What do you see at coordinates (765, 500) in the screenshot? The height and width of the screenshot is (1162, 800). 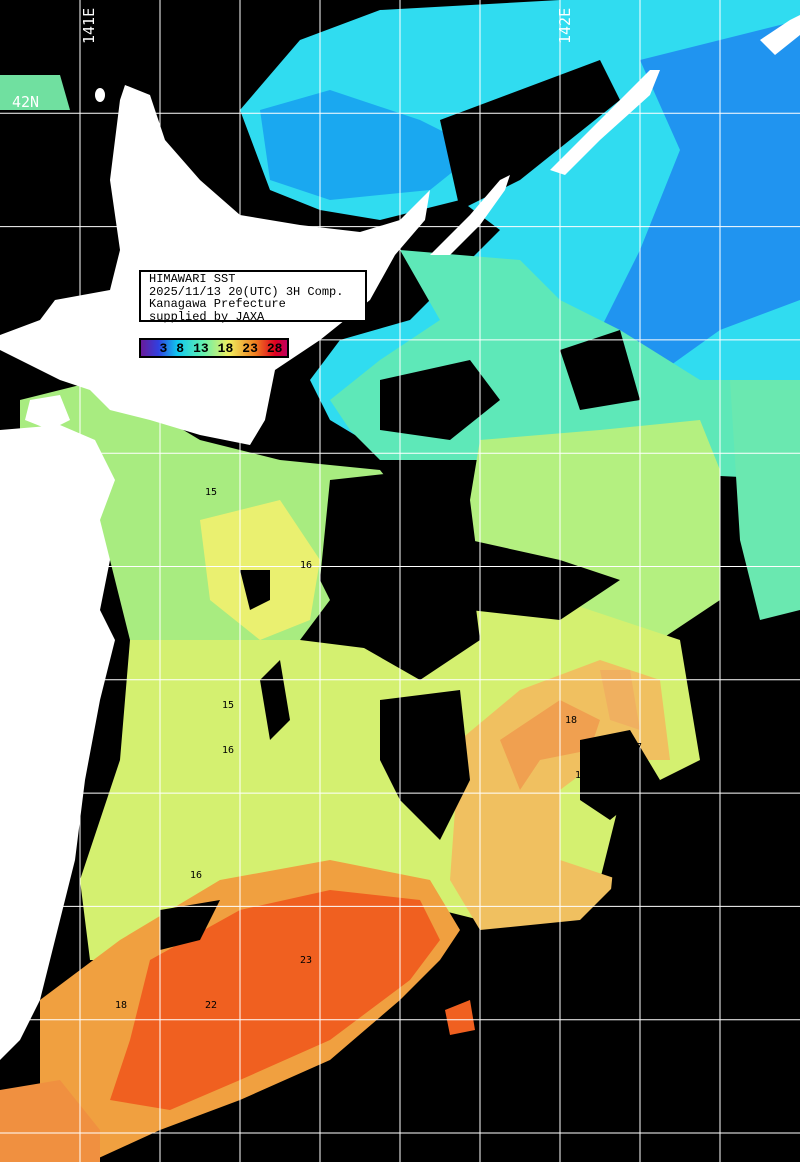 I see `sst-green-far-east` at bounding box center [765, 500].